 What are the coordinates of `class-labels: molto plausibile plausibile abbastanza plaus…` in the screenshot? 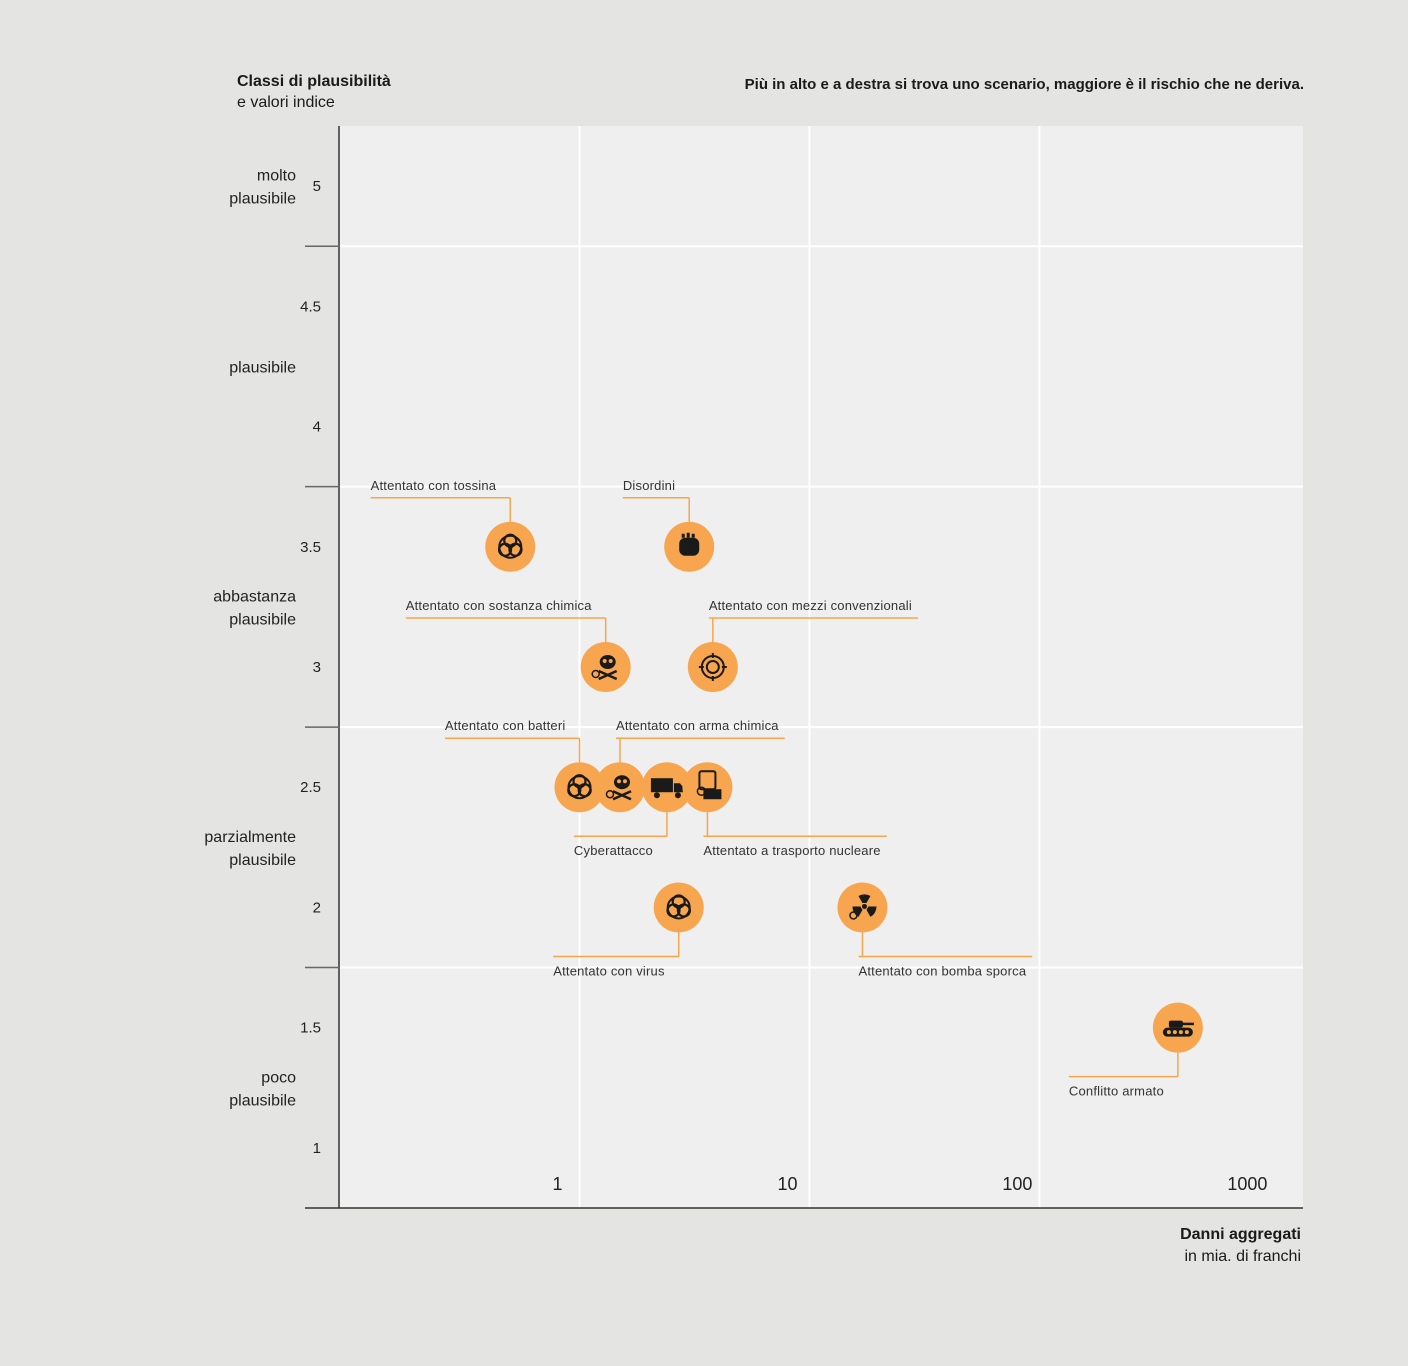 It's located at (250, 639).